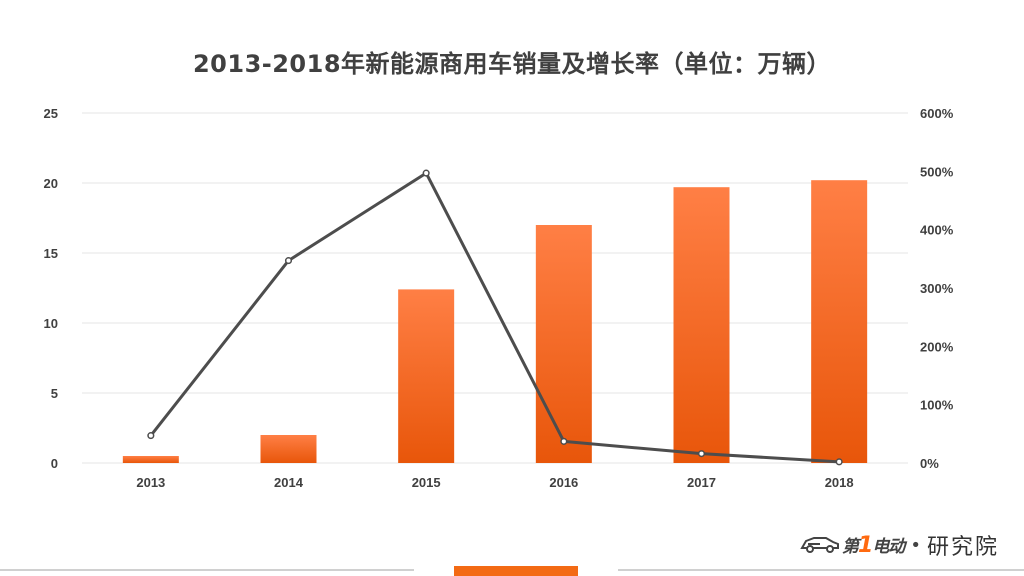 The height and width of the screenshot is (576, 1024). Describe the element at coordinates (821, 570) in the screenshot. I see `footer-line-right` at that location.